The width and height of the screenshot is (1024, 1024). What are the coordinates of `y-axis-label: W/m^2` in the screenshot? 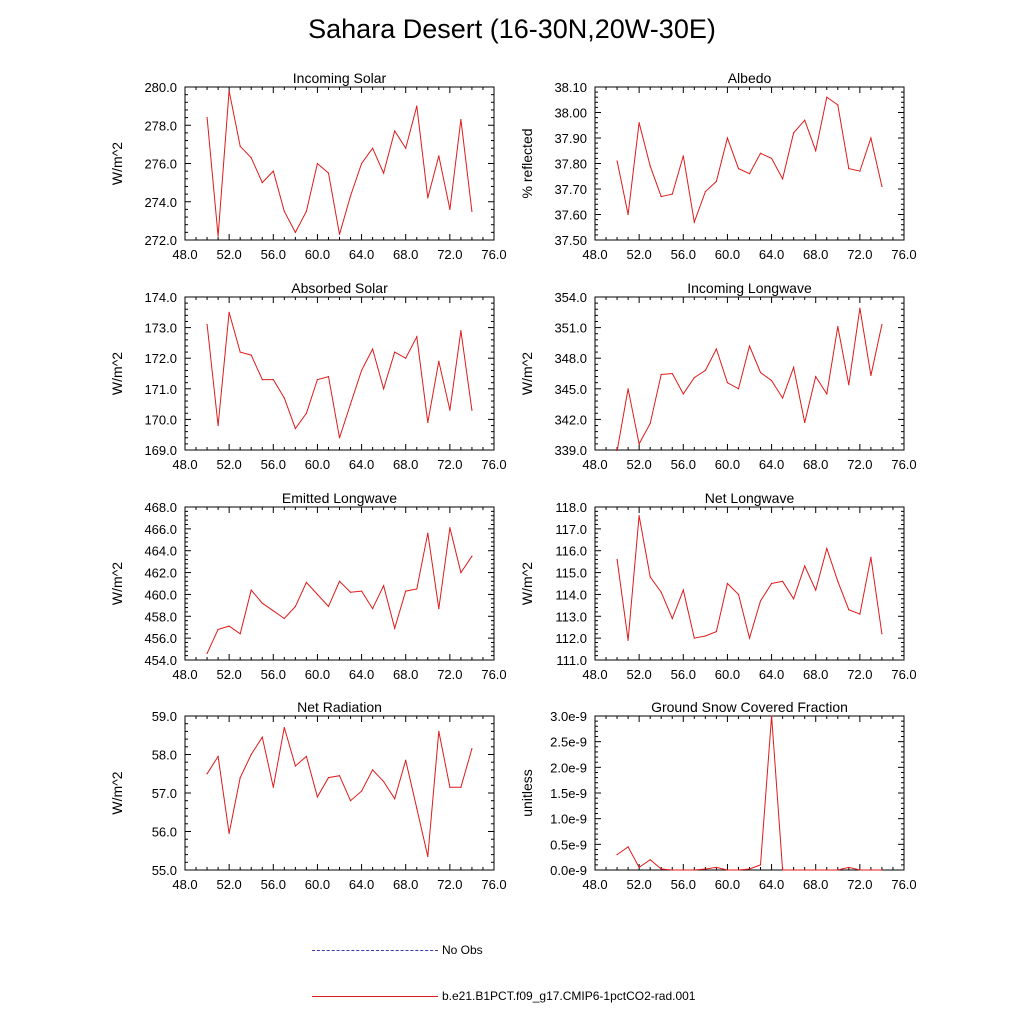 It's located at (527, 583).